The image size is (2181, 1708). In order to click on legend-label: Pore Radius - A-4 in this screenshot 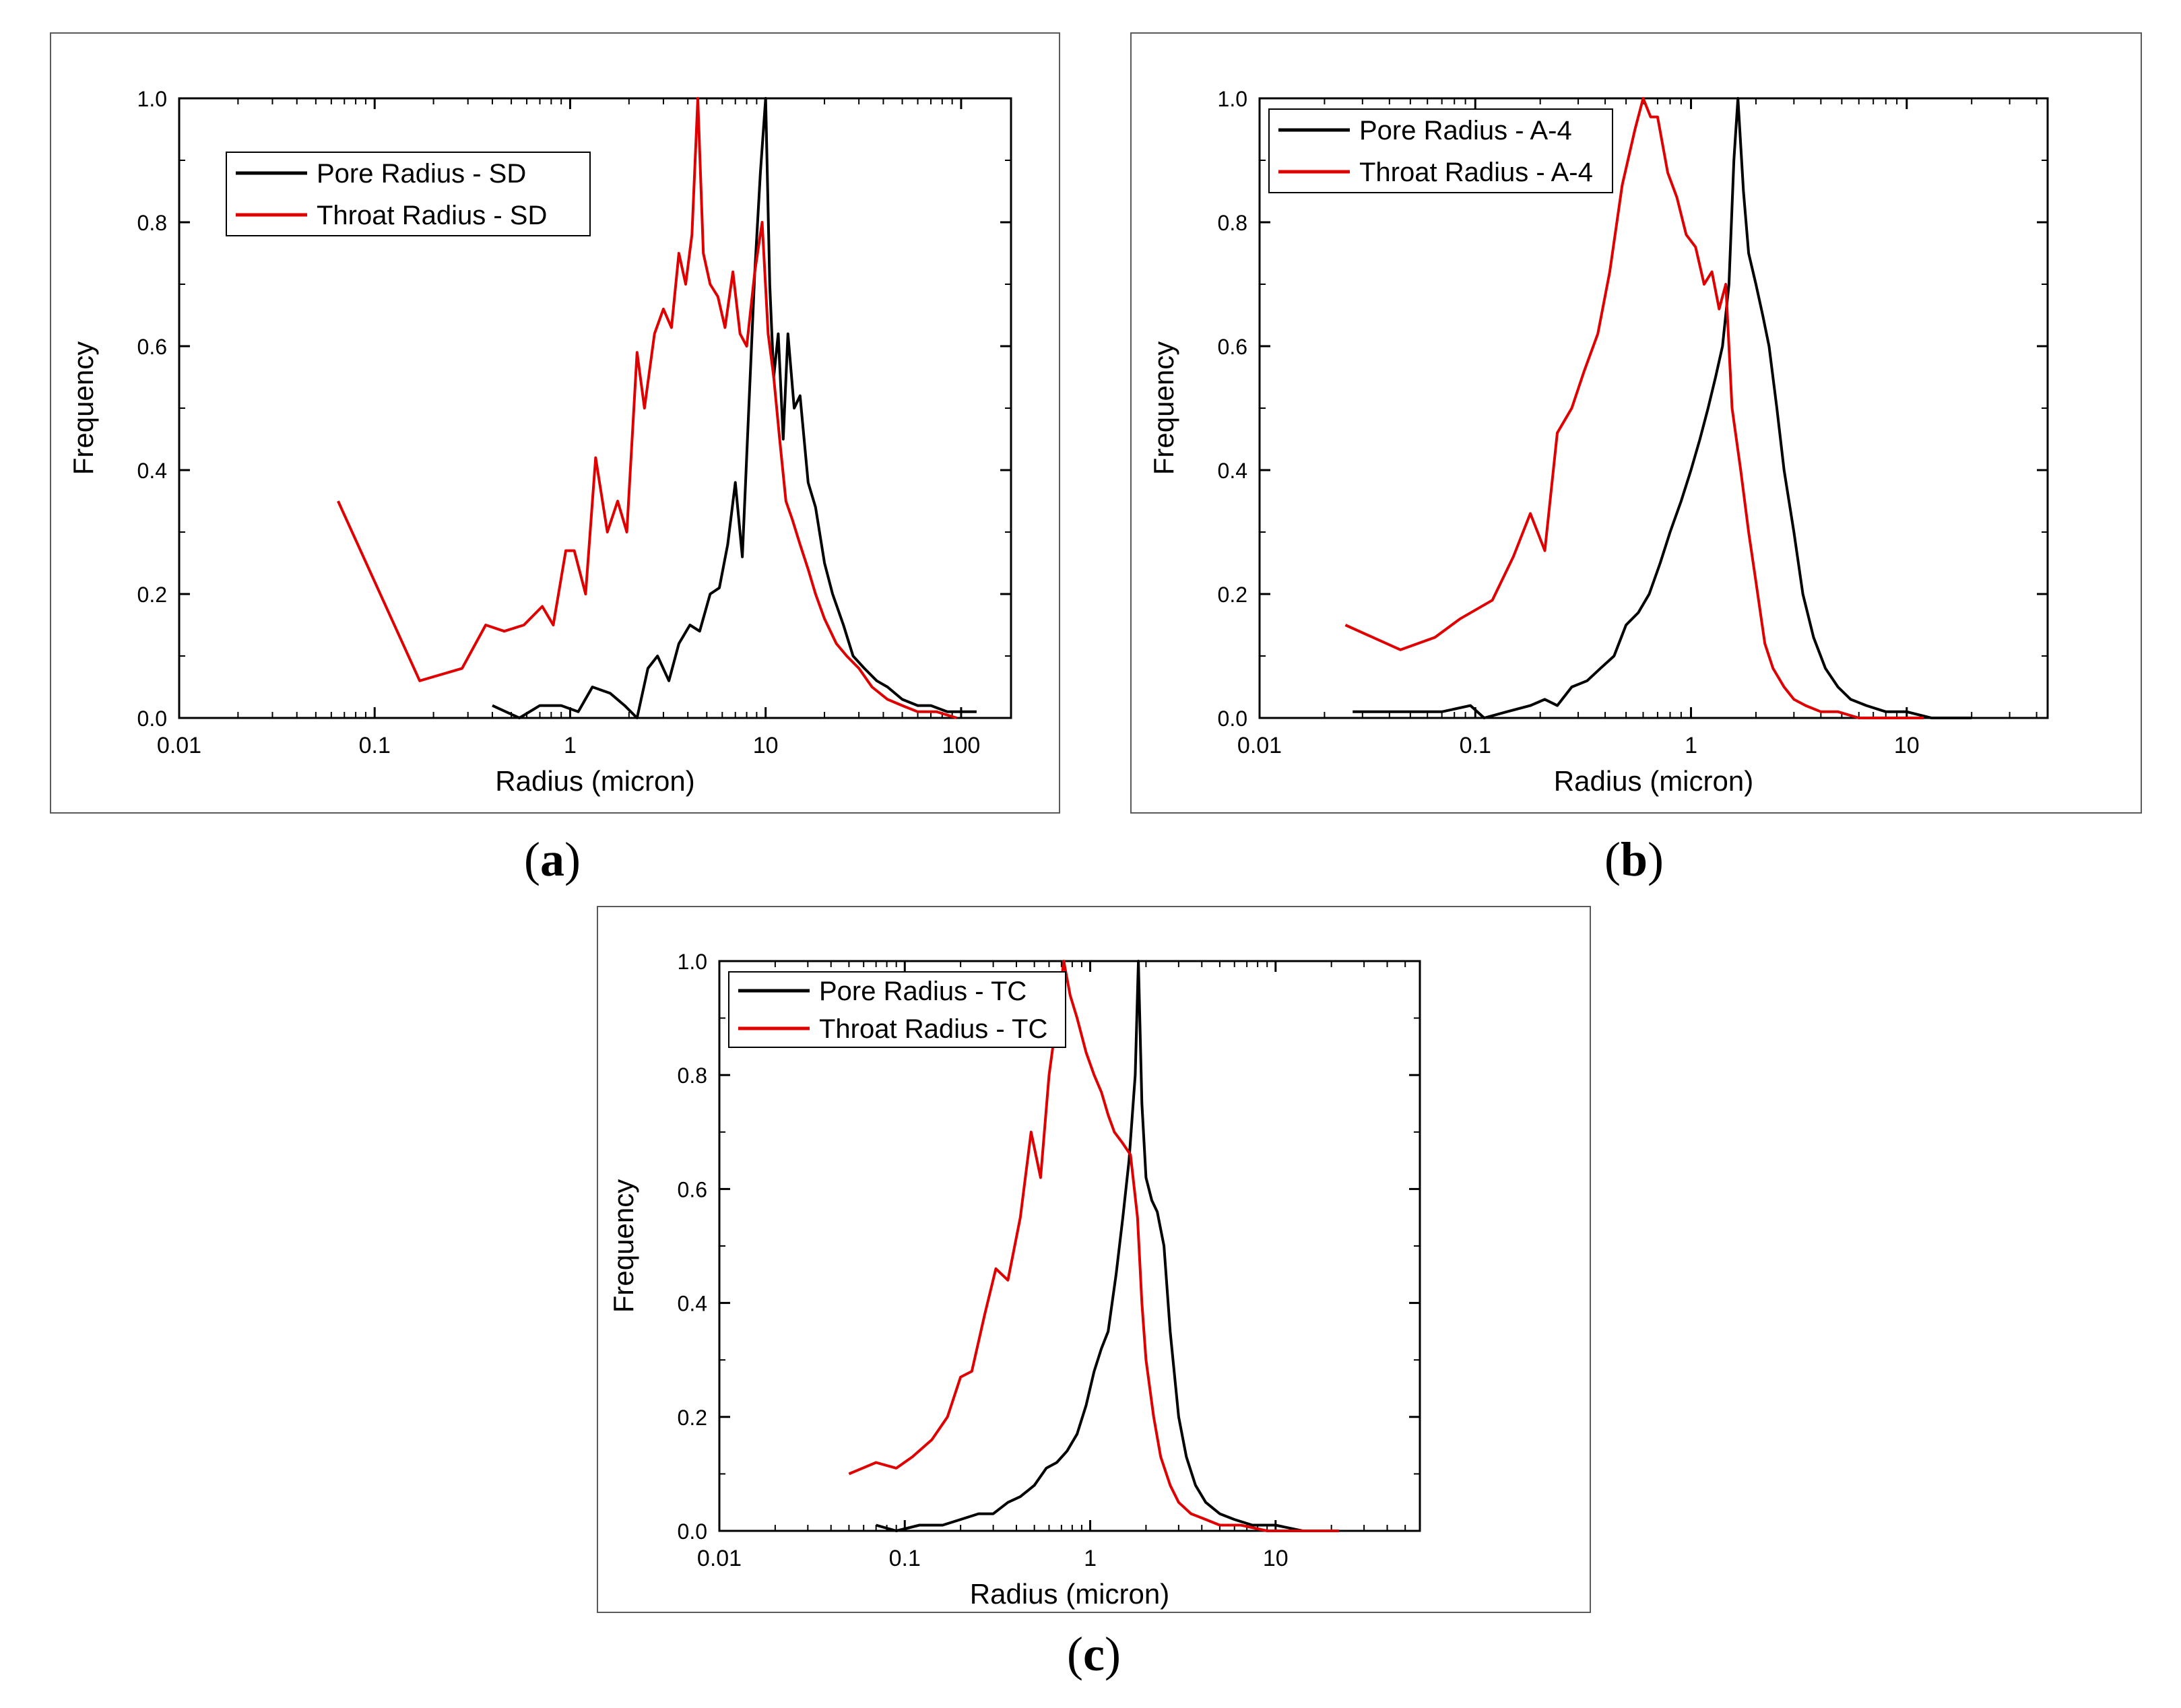, I will do `click(1466, 131)`.